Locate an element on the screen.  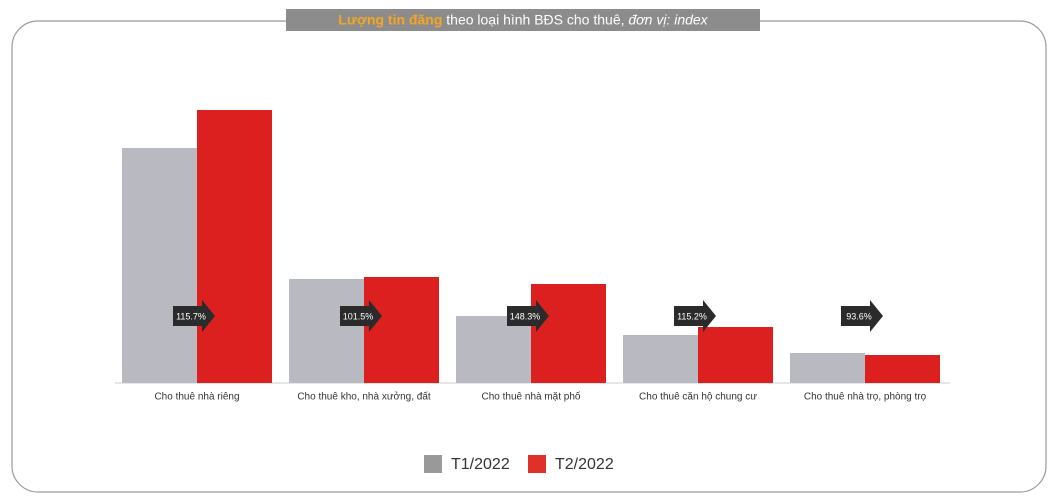
title-text: theo loại hình BĐS cho thuê, is located at coordinates (535, 19).